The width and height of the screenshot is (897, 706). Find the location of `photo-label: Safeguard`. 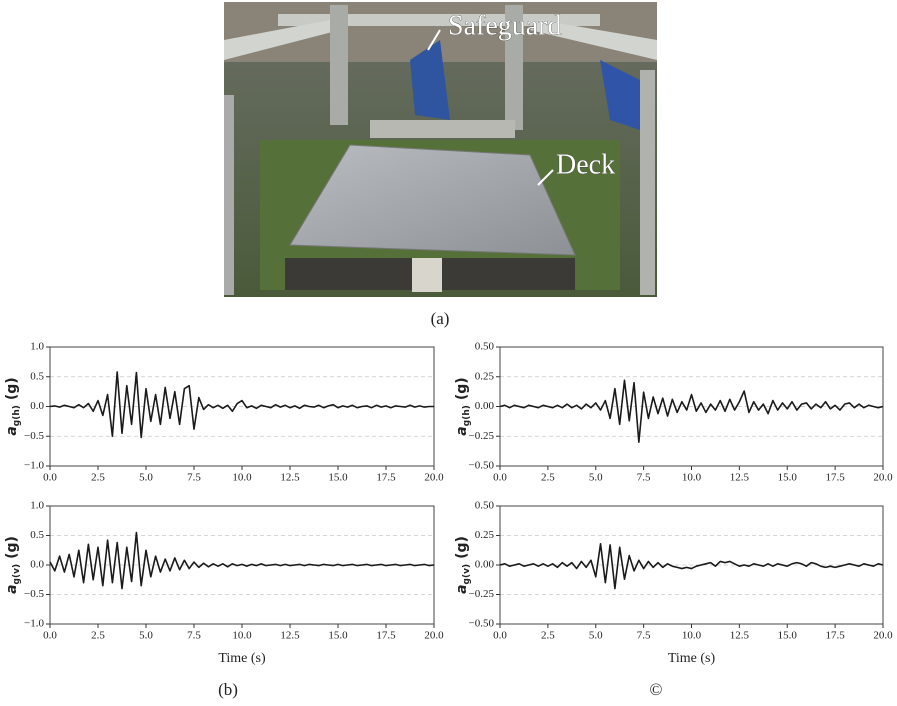

photo-label: Safeguard is located at coordinates (505, 25).